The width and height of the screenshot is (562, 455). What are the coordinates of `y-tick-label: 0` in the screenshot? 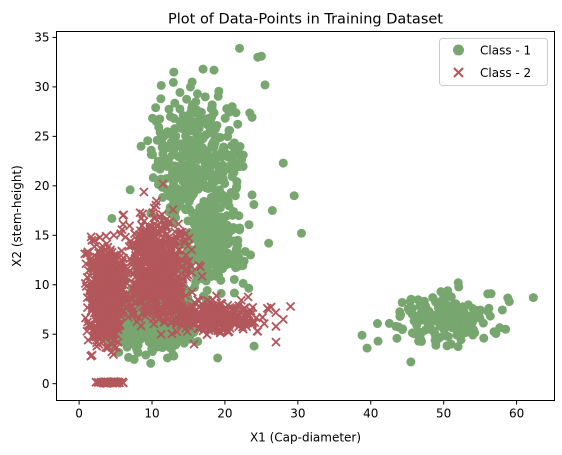 It's located at (46, 384).